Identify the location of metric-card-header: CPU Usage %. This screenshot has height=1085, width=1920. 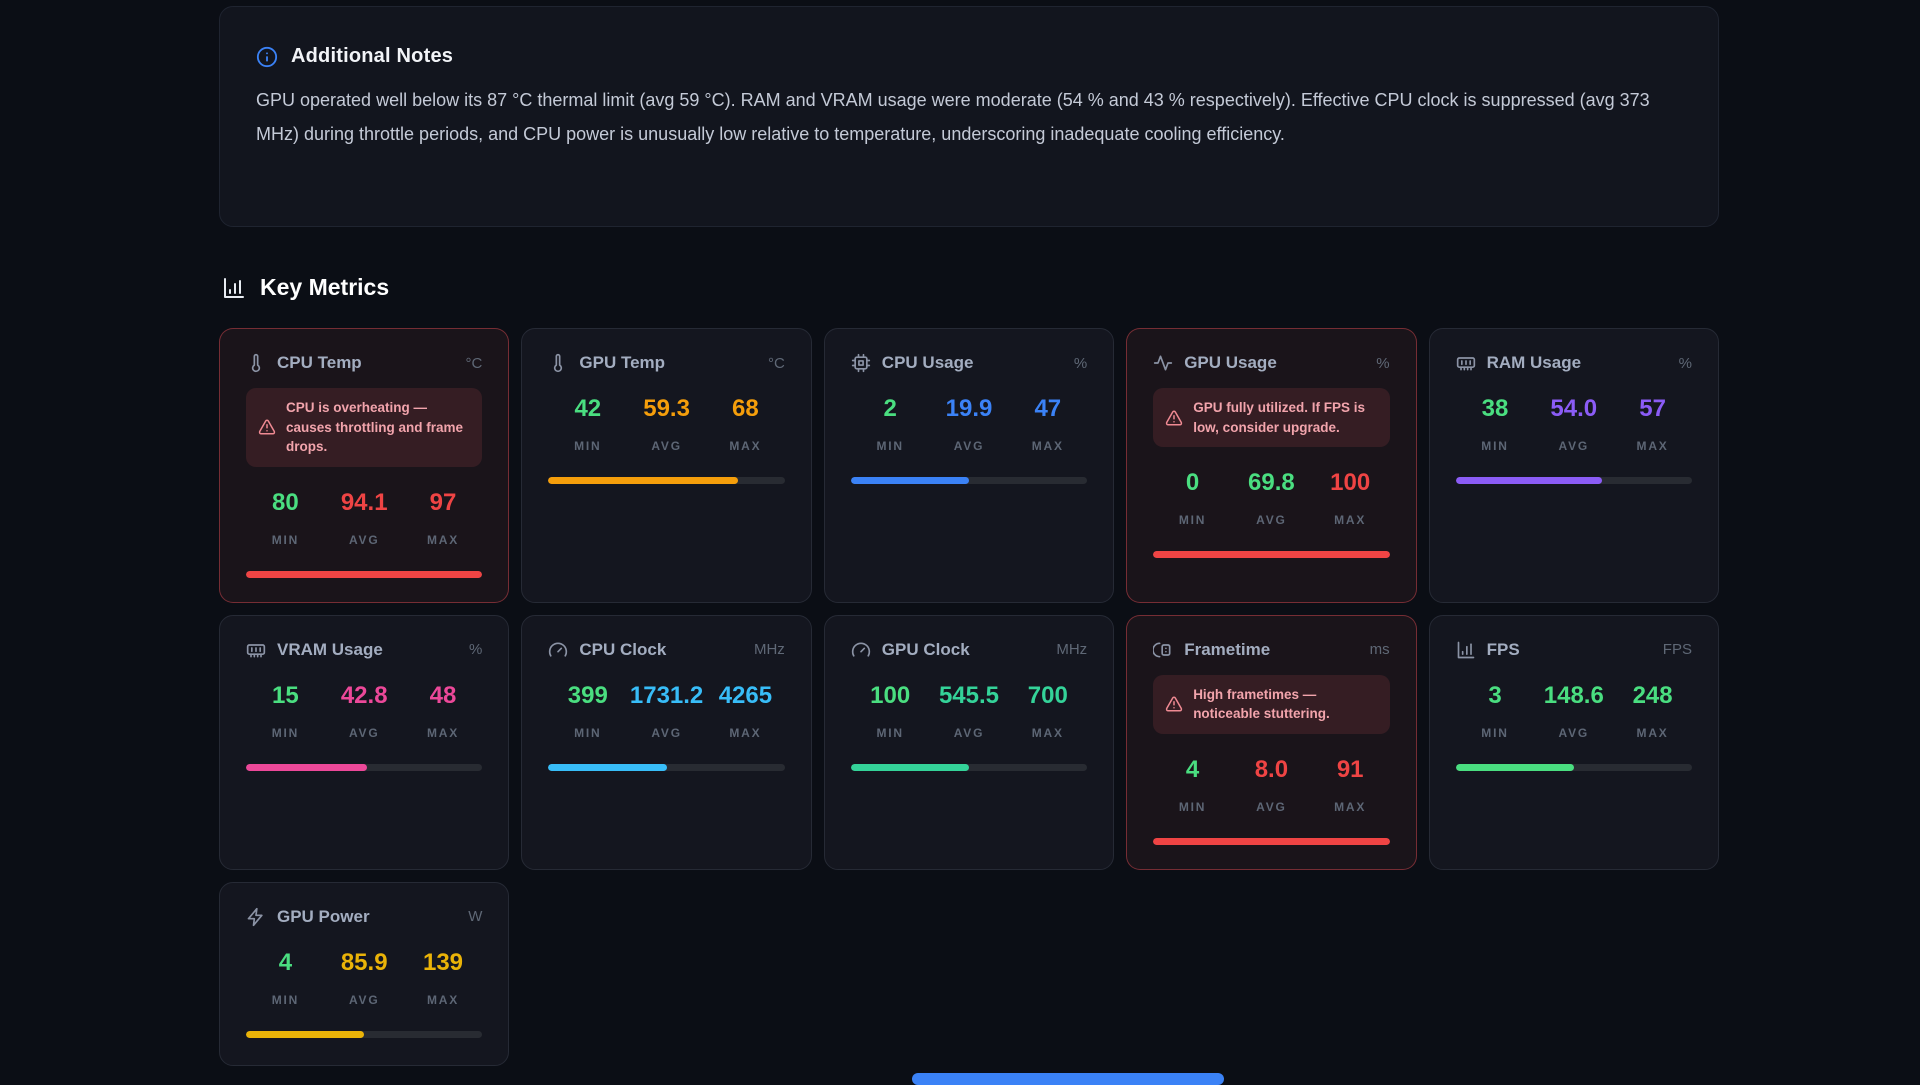
(969, 363).